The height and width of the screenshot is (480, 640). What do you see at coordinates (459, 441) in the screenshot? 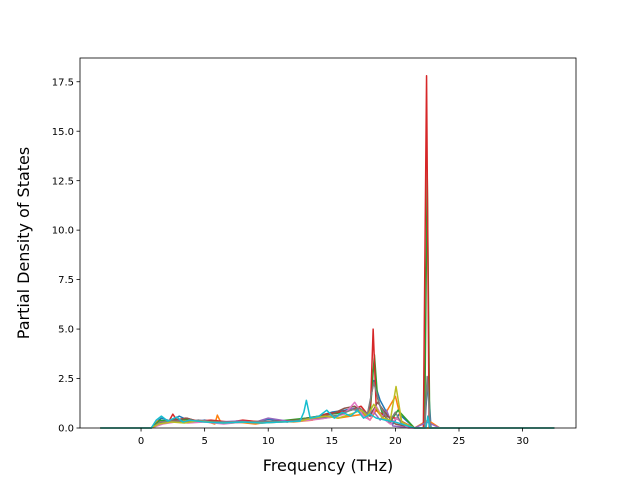
I see `x-tick-label: 25` at bounding box center [459, 441].